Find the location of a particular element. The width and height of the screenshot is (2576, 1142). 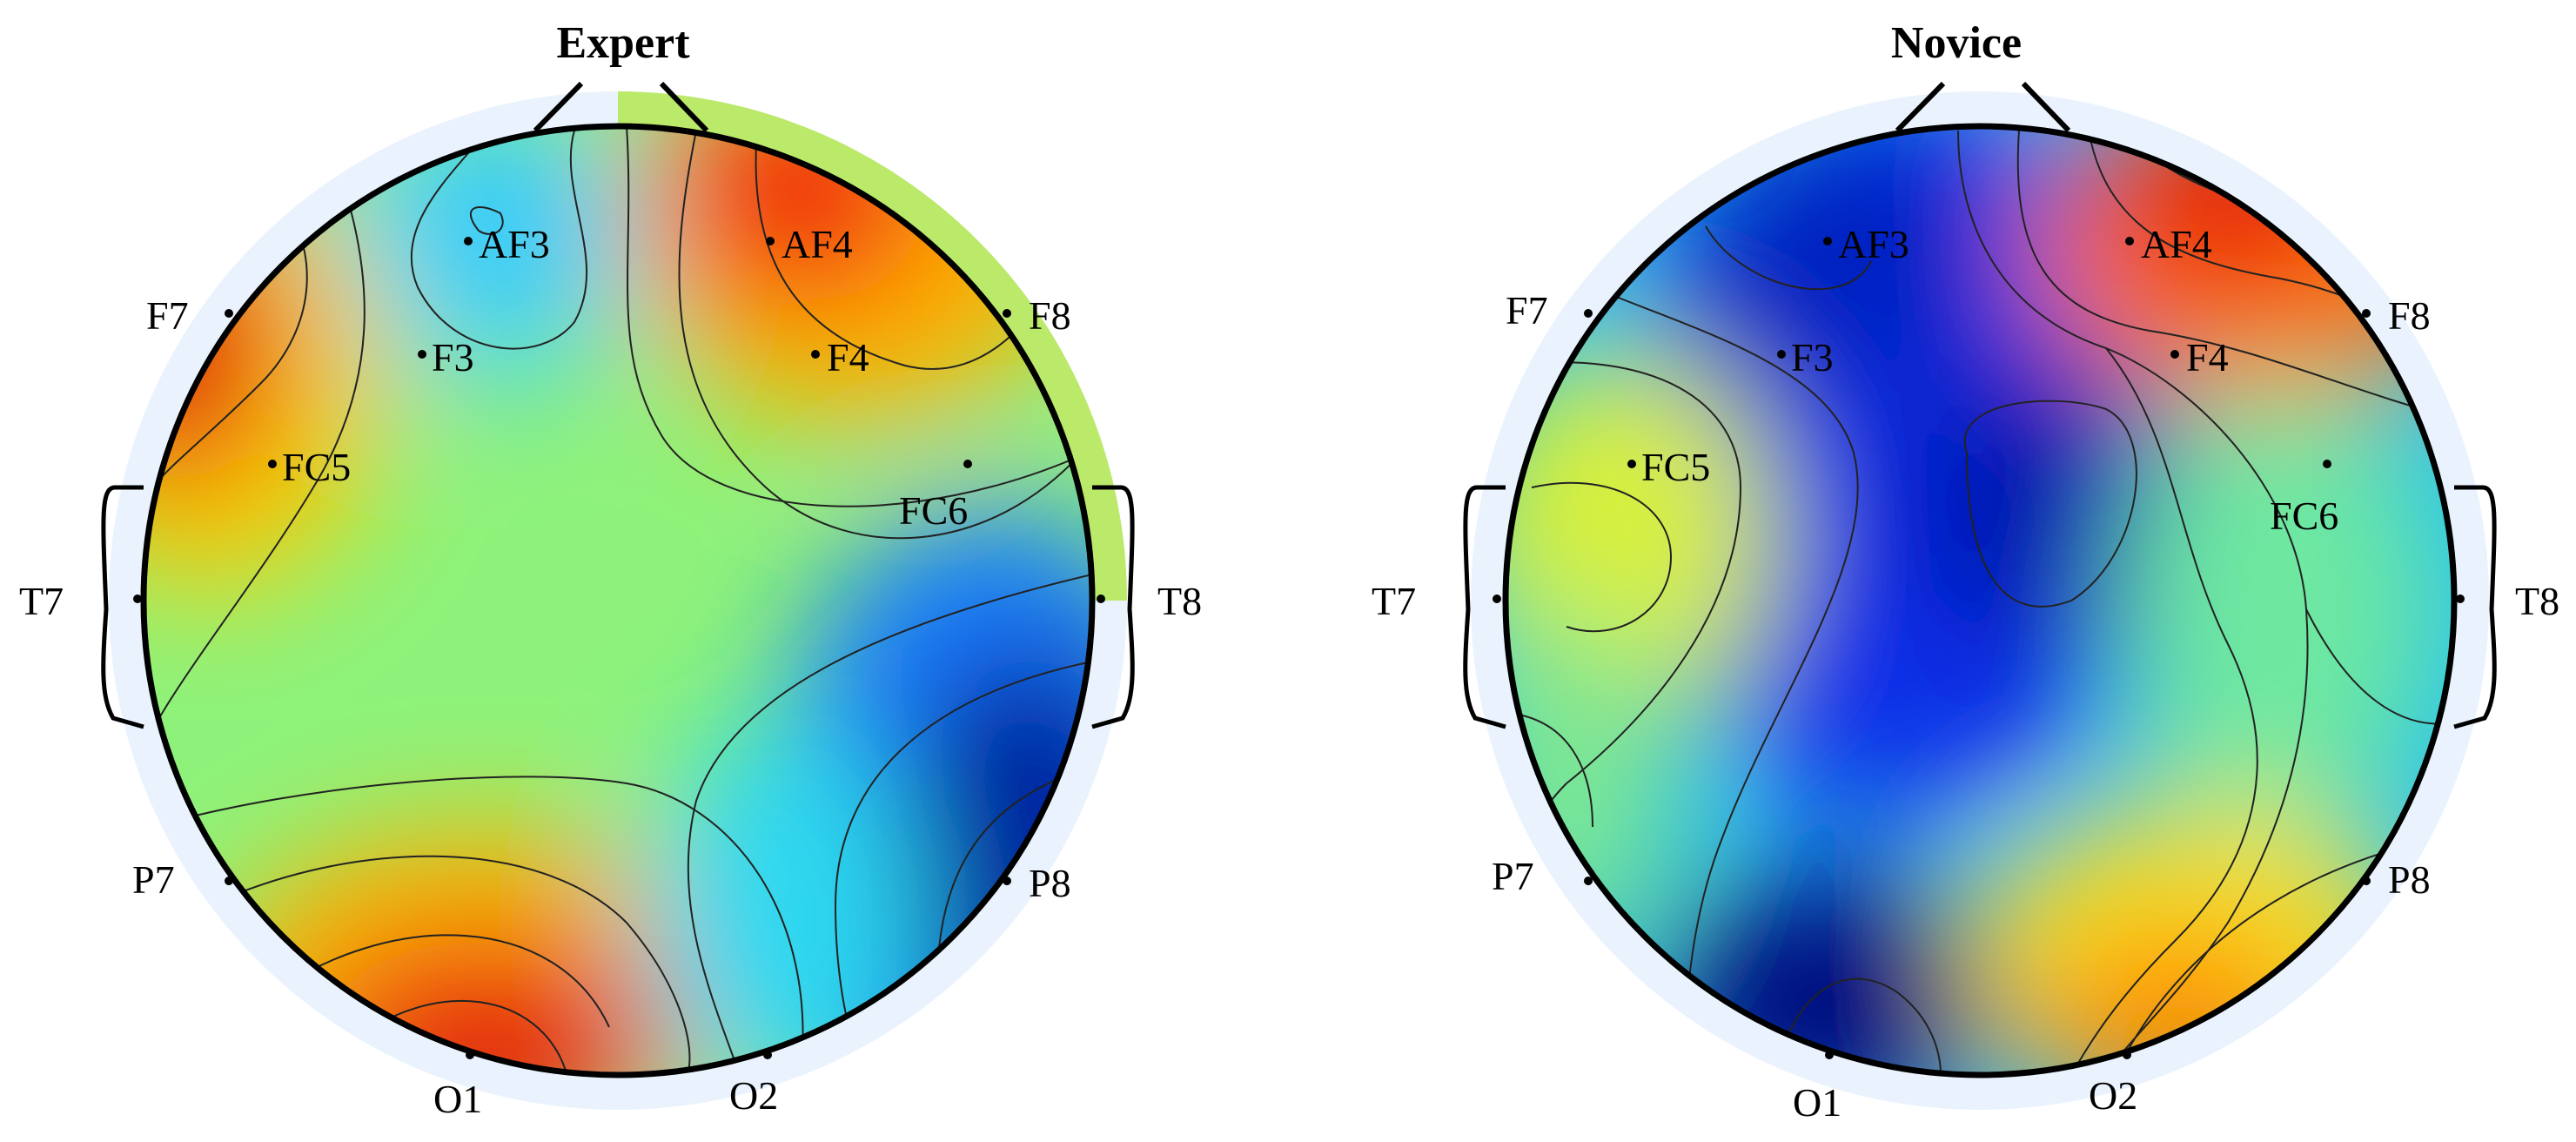

panel-title: Novice is located at coordinates (1956, 43).